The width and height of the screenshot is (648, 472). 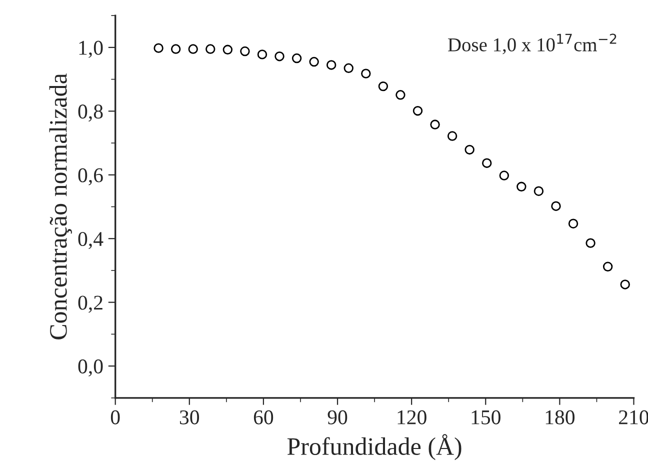 What do you see at coordinates (91, 241) in the screenshot?
I see `y-tick-label: 0,4` at bounding box center [91, 241].